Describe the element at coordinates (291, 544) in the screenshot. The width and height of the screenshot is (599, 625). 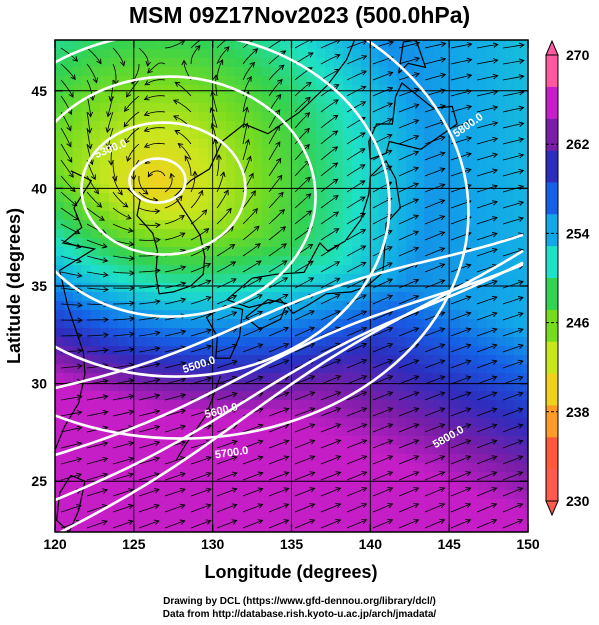
I see `x-tick-labels: 120 125 130 135 140 145 150` at that location.